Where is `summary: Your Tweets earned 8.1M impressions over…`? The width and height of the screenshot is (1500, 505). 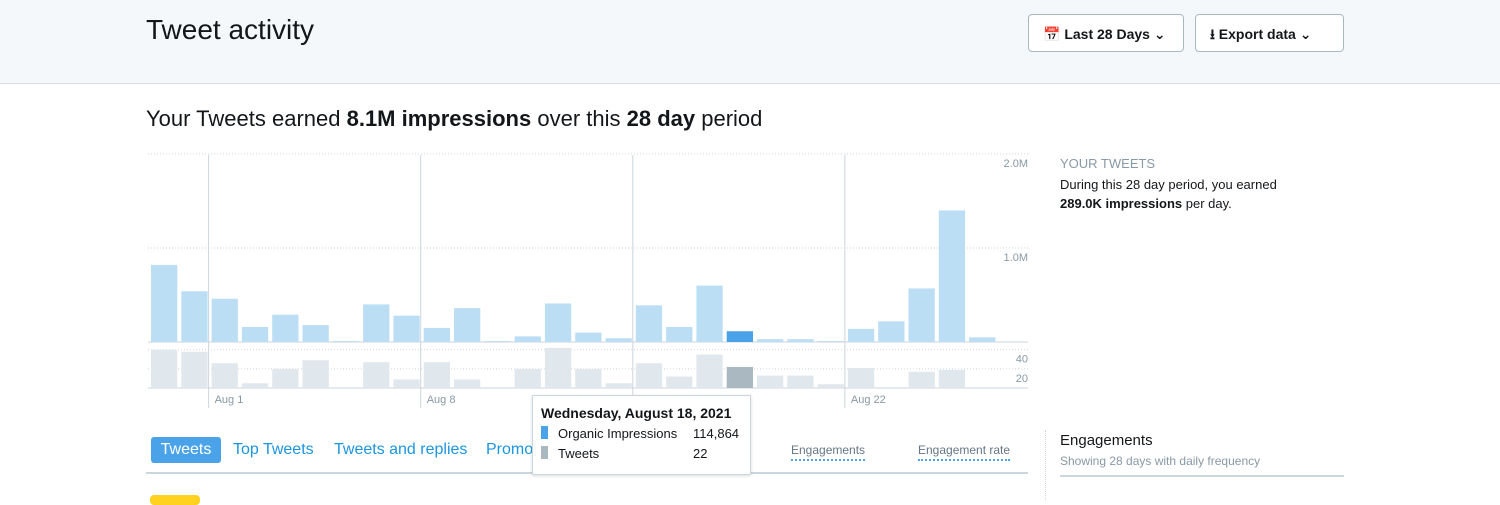
summary: Your Tweets earned 8.1M impressions over… is located at coordinates (454, 119).